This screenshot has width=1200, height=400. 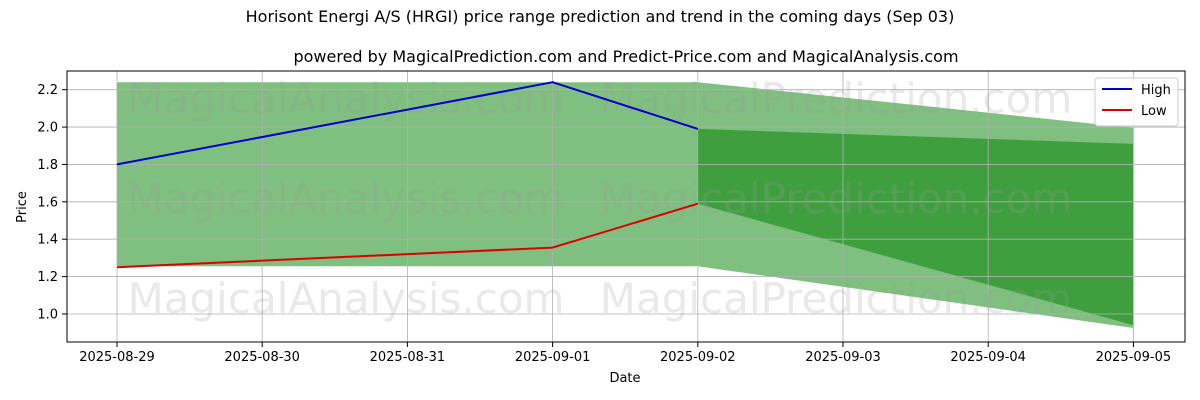 I want to click on x-tick-label: 2025-09-04, so click(x=988, y=357).